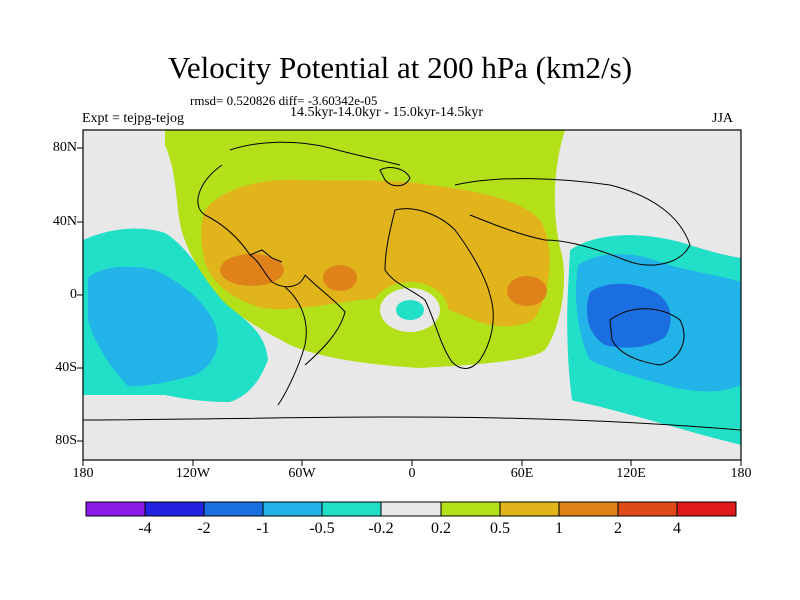  I want to click on contour-lightblue-pacific, so click(153, 326).